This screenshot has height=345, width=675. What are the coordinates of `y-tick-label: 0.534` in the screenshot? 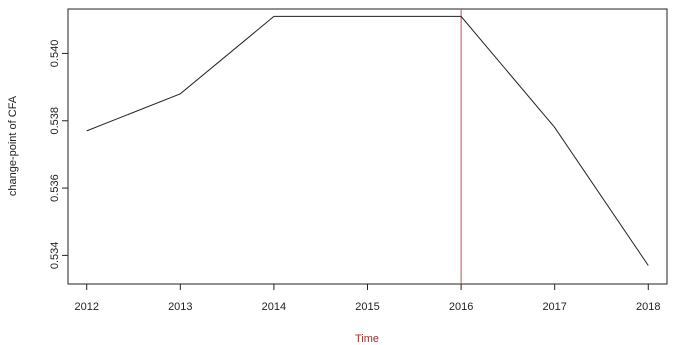 It's located at (55, 256).